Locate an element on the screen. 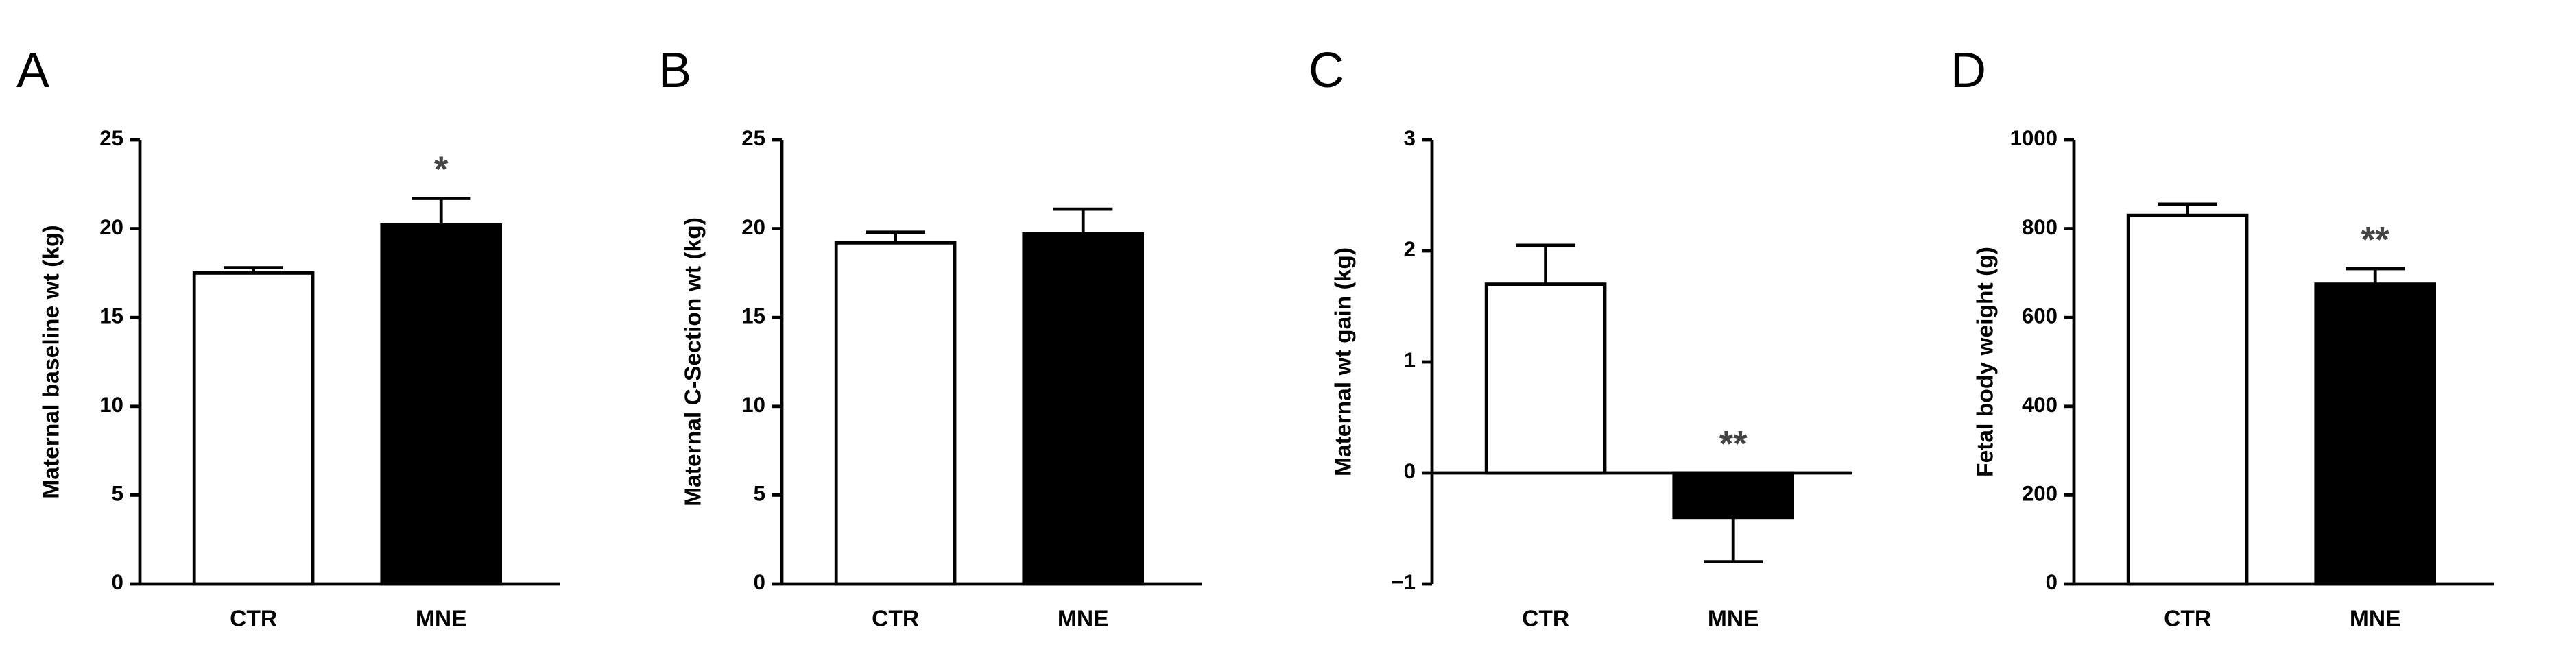  y-tick-label: 400 is located at coordinates (2040, 405).